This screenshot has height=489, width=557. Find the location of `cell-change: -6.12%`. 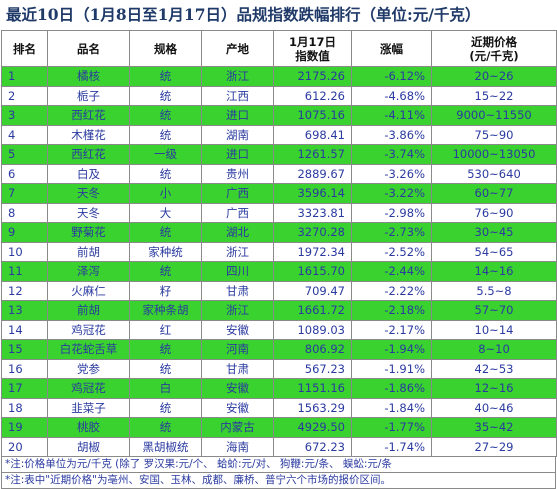

cell-change: -6.12% is located at coordinates (391, 76).